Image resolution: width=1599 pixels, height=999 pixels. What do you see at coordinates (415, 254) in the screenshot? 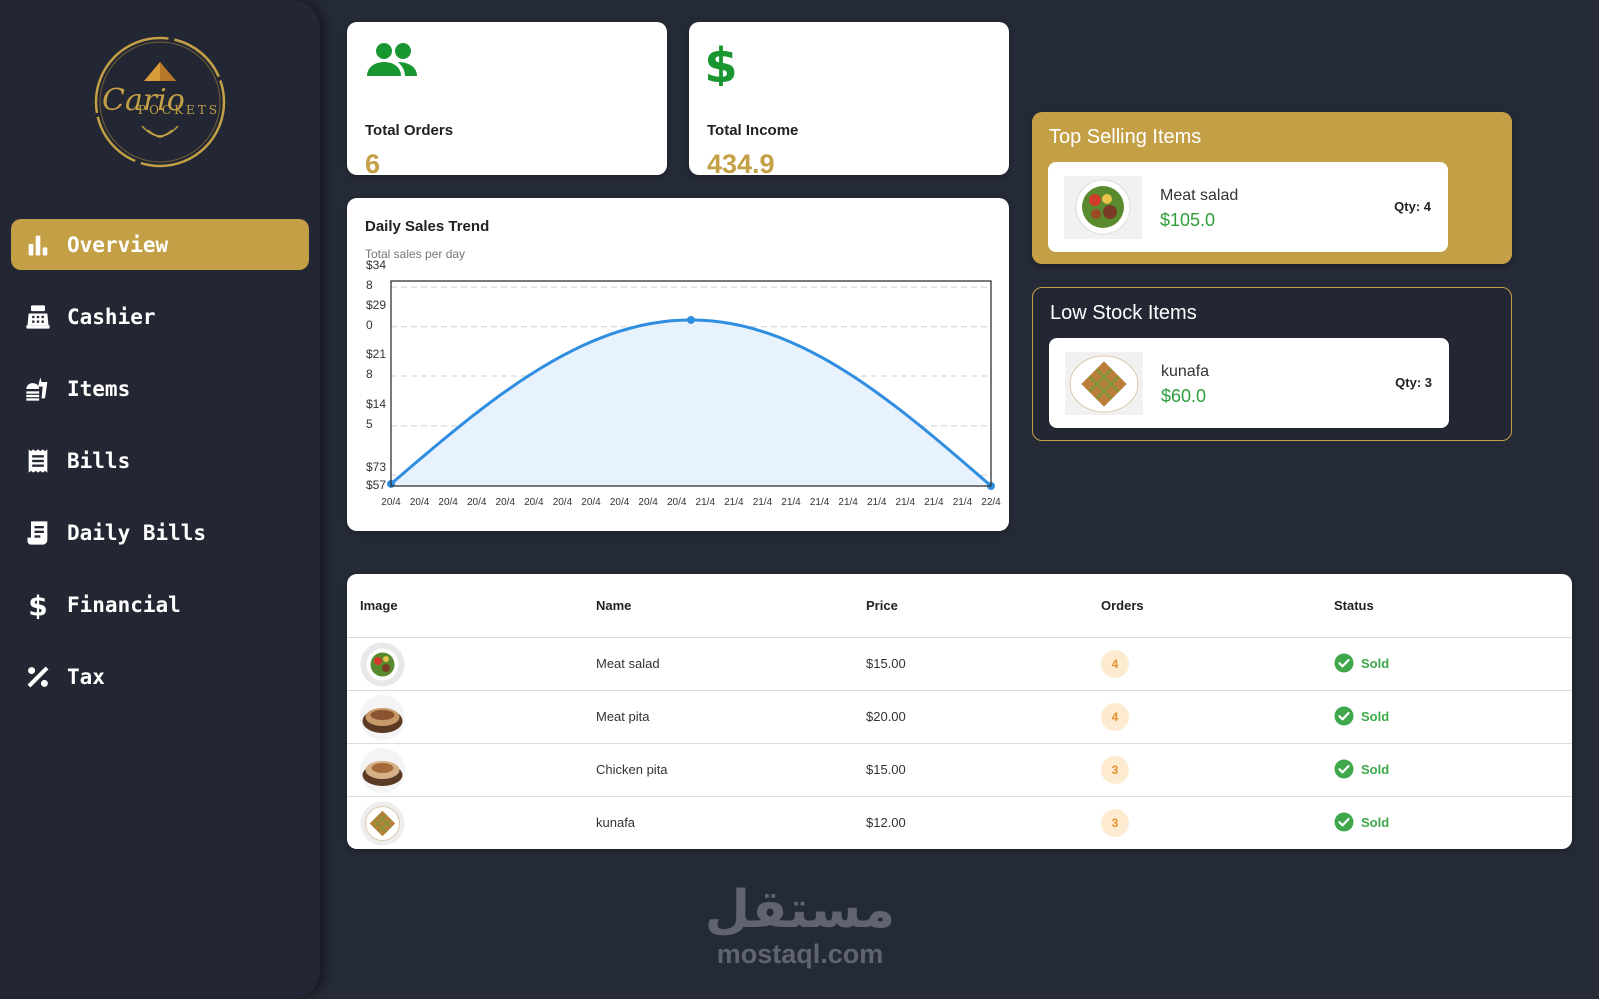
I see `chart-subtitle: Total sales per day` at bounding box center [415, 254].